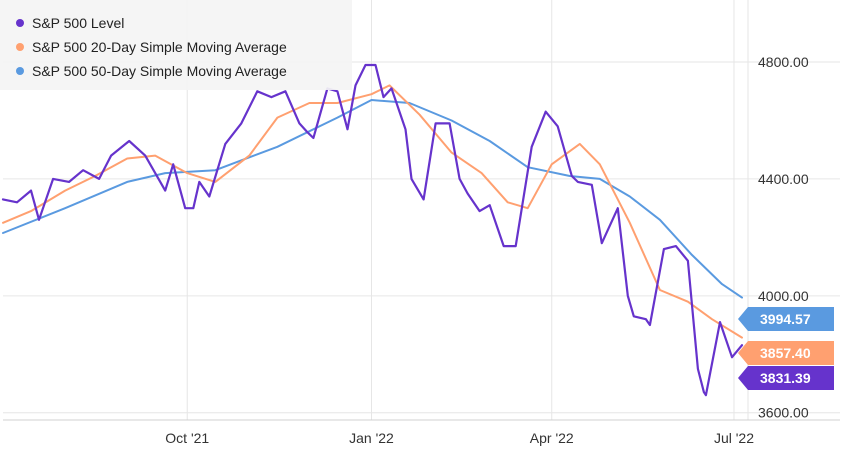 This screenshot has height=459, width=844. I want to click on x-tick-label-3: Jul '22, so click(734, 438).